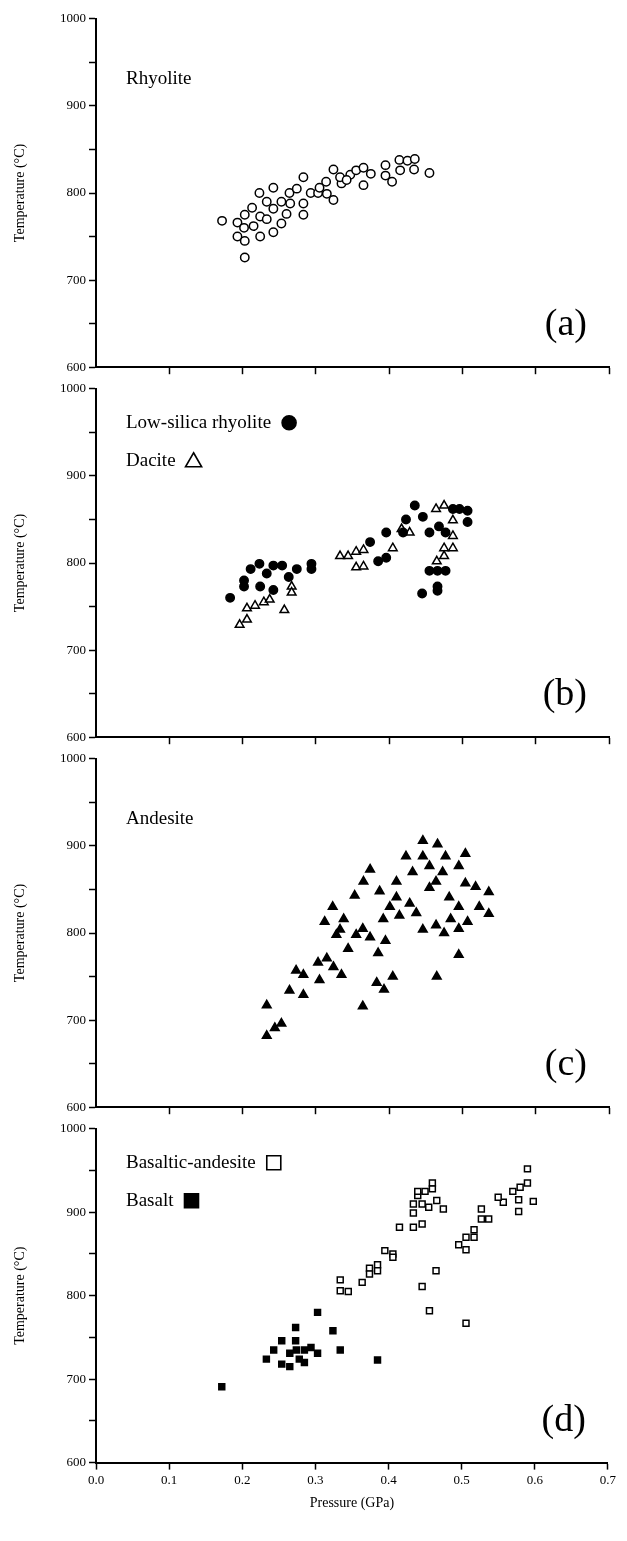  What do you see at coordinates (461, 1479) in the screenshot?
I see `x-tick-label: 0.5` at bounding box center [461, 1479].